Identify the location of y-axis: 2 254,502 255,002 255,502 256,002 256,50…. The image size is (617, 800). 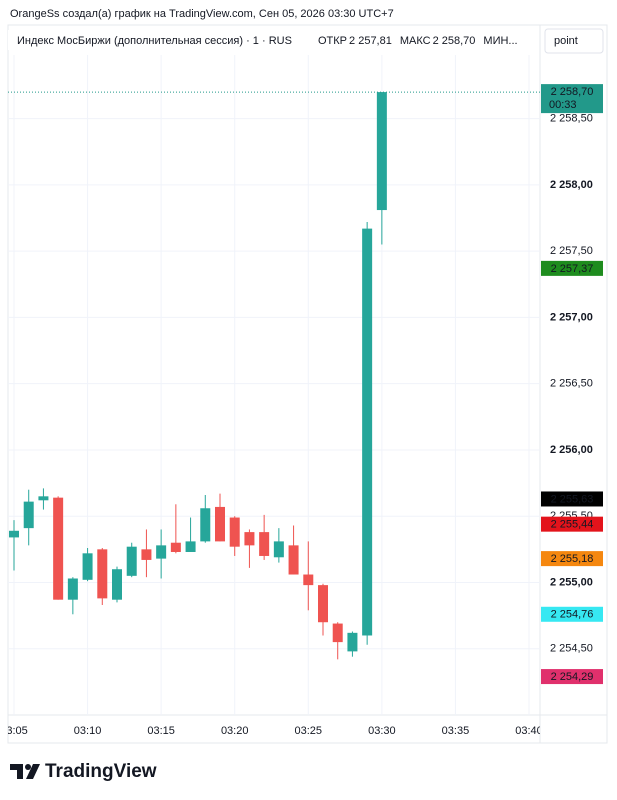
(571, 384).